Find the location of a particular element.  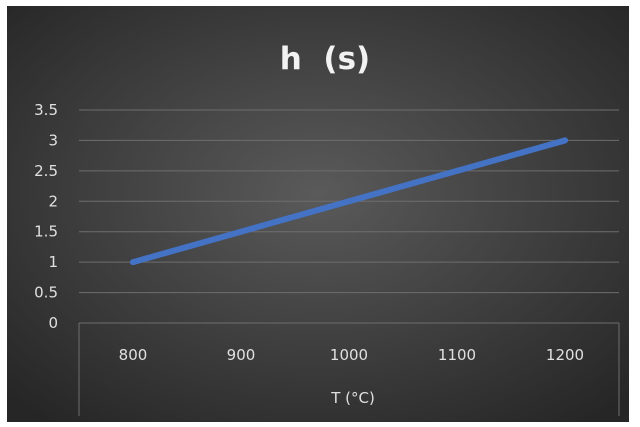

chart-title: h (s) is located at coordinates (325, 59).